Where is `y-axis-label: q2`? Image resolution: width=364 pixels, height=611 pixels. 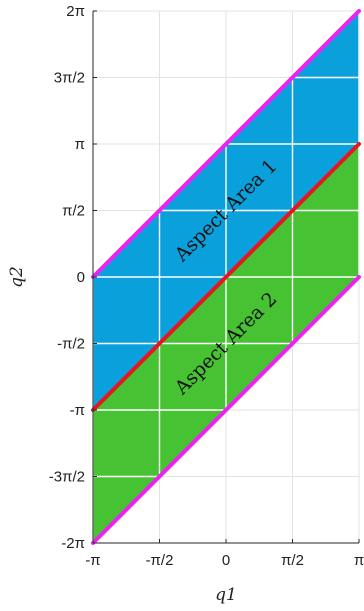
y-axis-label: q2 is located at coordinates (17, 277).